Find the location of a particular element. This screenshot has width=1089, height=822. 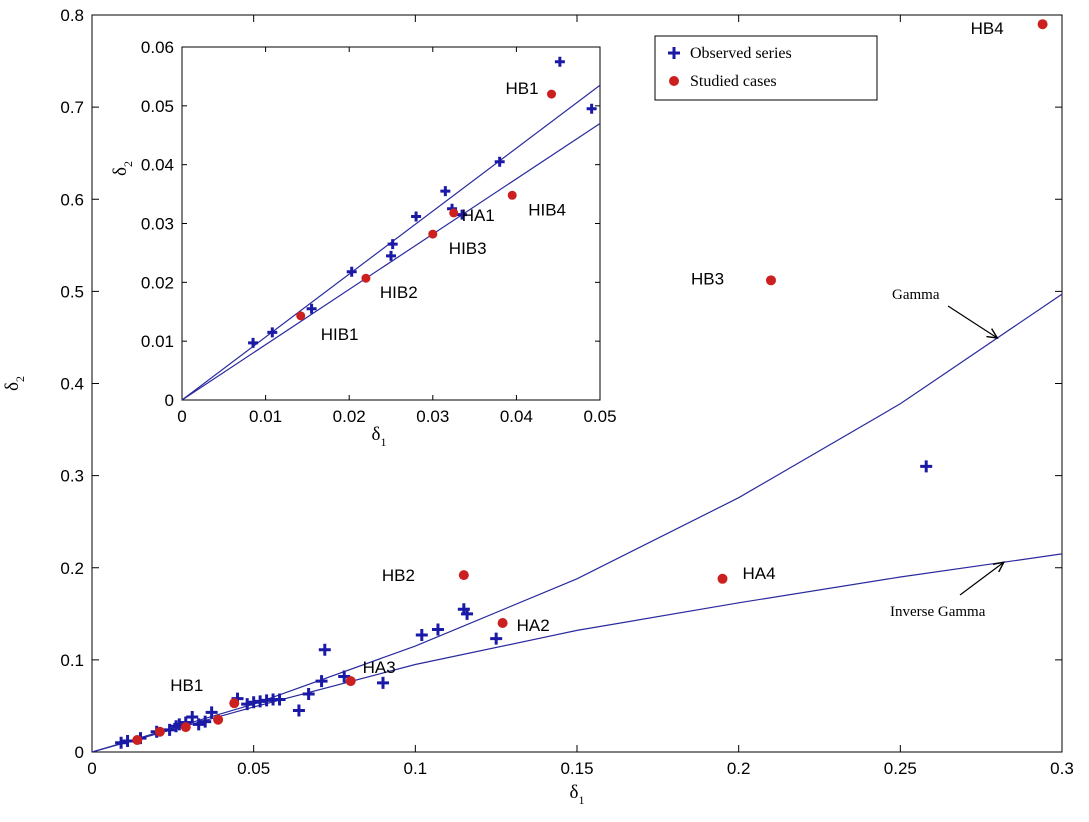

legend-label: Observed series is located at coordinates (741, 53).